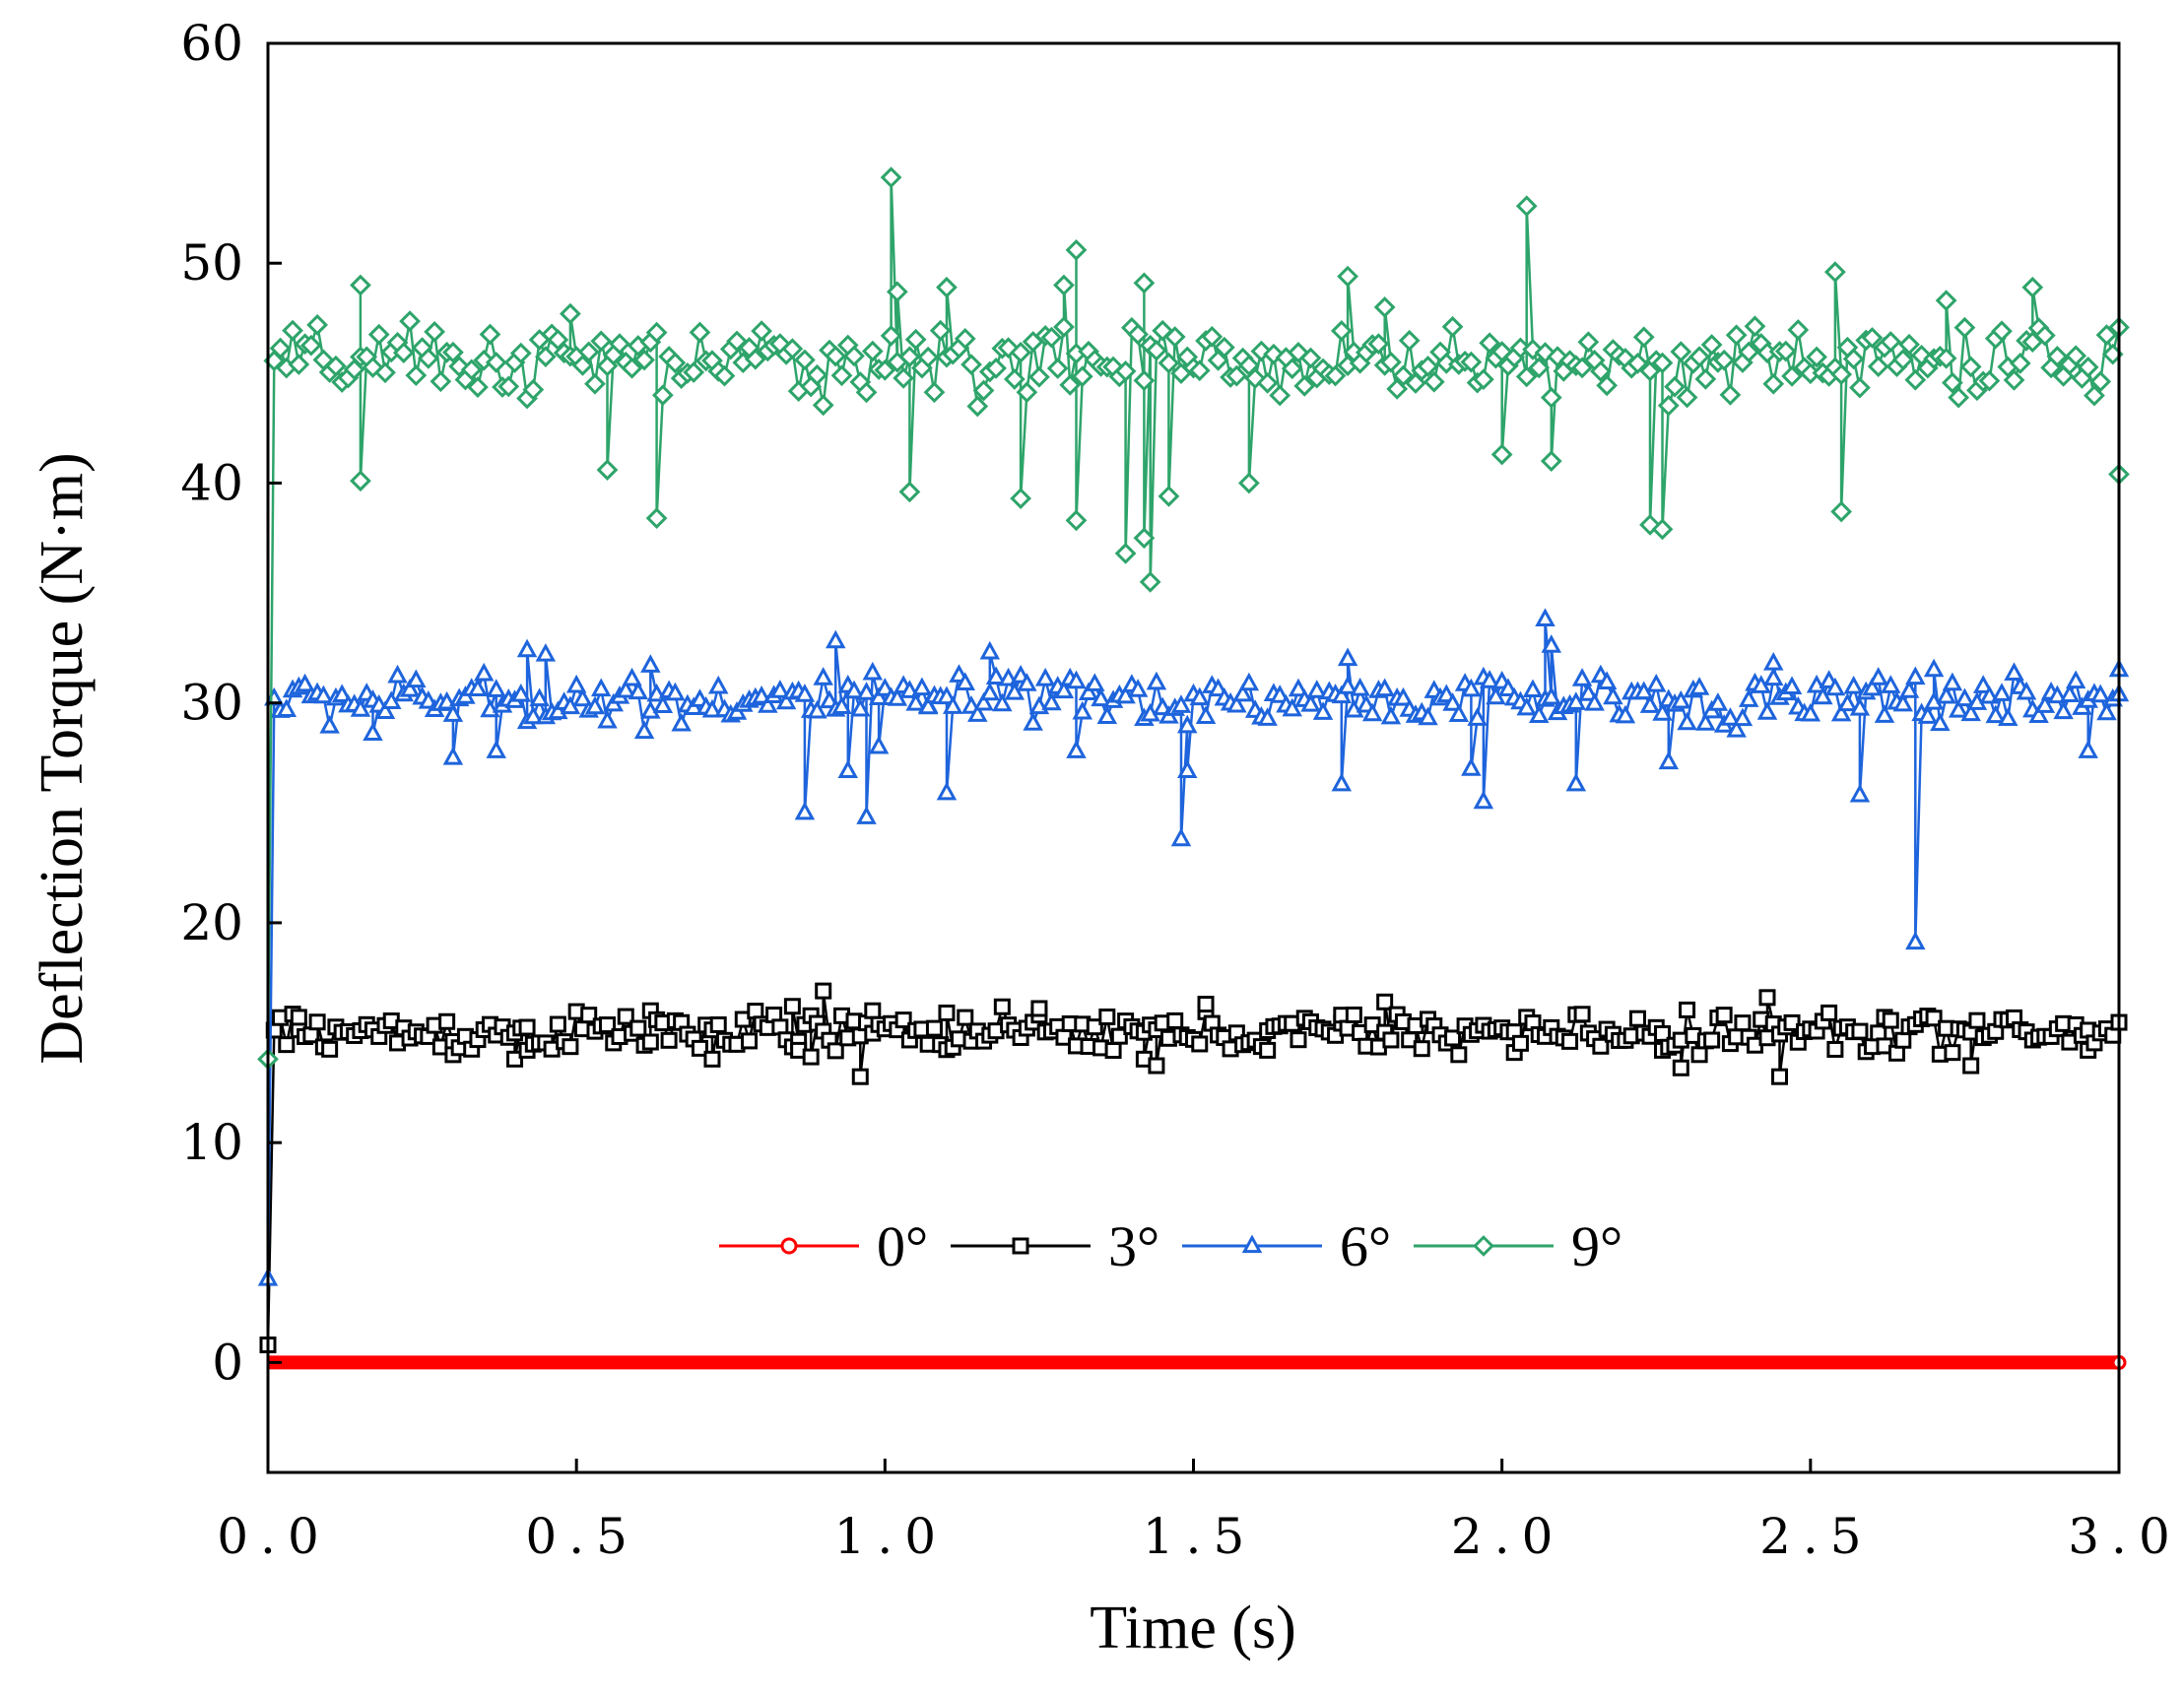 The width and height of the screenshot is (2184, 1696). I want to click on legend-label: 6°, so click(1365, 1246).